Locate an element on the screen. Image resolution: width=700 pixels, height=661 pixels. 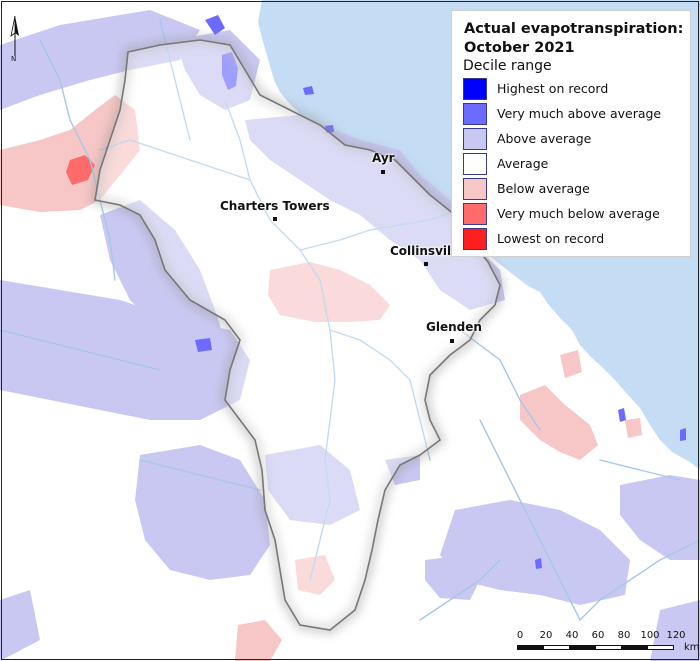
scale-tick-label: 120 is located at coordinates (676, 635).